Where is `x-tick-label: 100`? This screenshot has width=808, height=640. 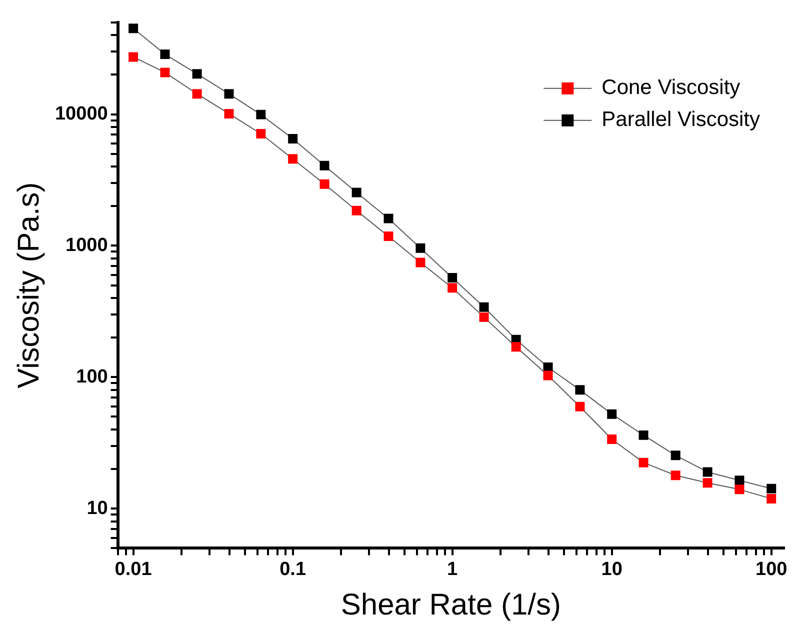
x-tick-label: 100 is located at coordinates (772, 569).